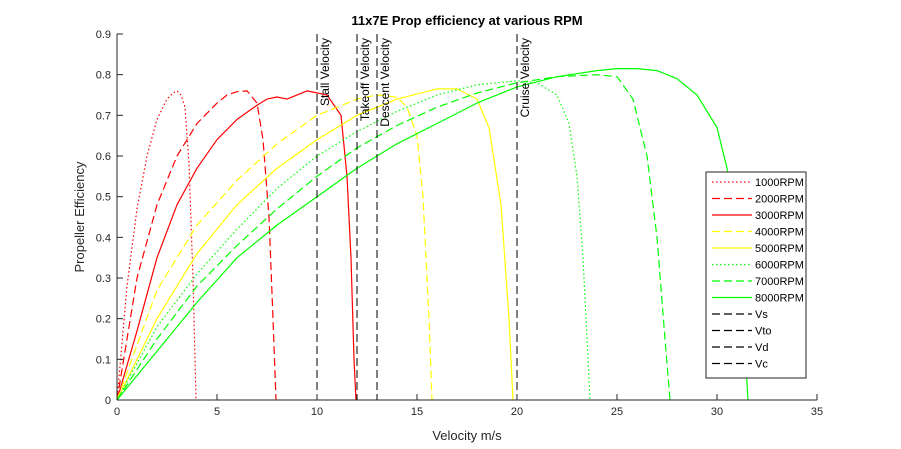 Image resolution: width=901 pixels, height=449 pixels. What do you see at coordinates (525, 77) in the screenshot?
I see `vline-label-Vc: Cruise Velocity` at bounding box center [525, 77].